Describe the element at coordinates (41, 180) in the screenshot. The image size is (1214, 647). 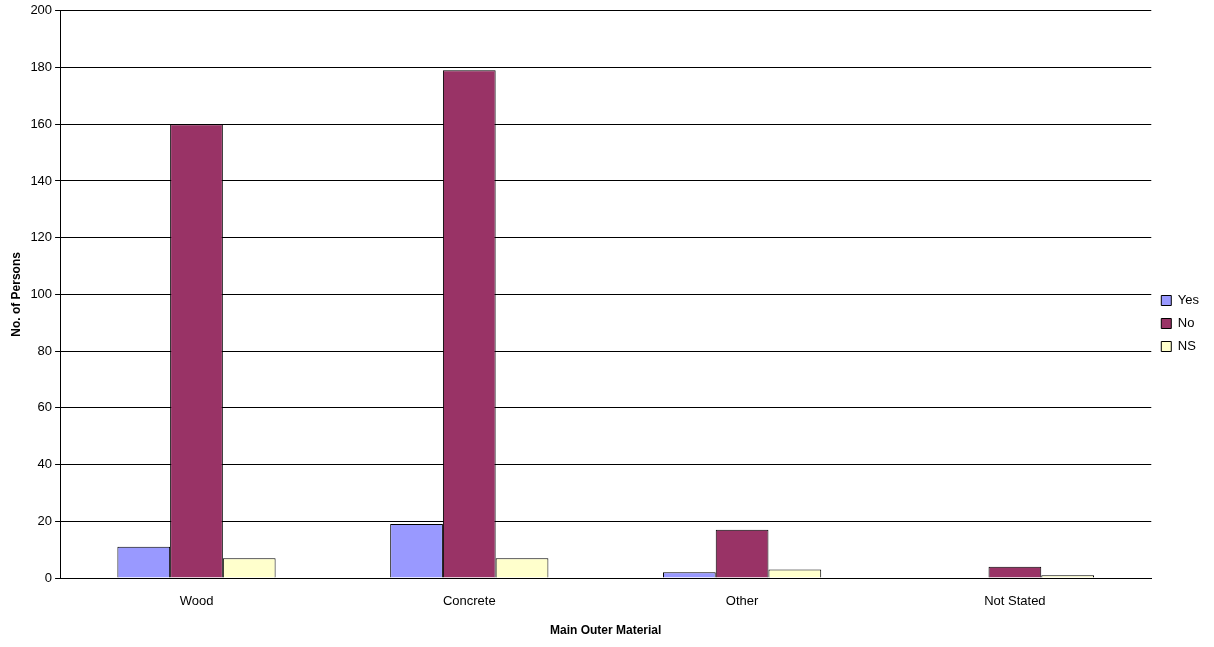
I see `y-tick-label: 140` at that location.